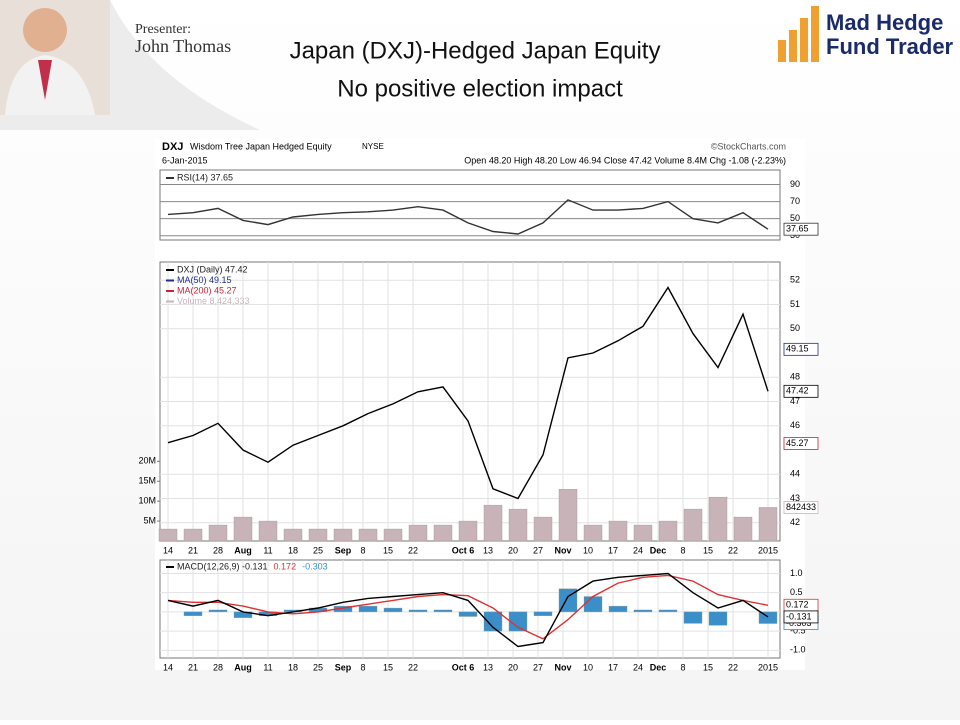 The width and height of the screenshot is (960, 725). I want to click on x-tick-label: Aug, so click(243, 667).